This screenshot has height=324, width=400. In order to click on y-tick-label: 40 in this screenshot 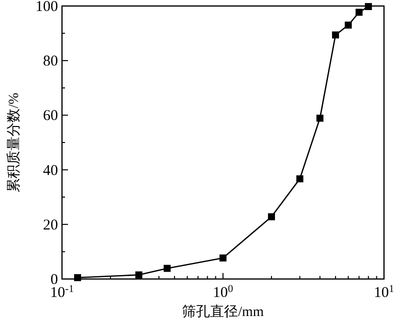, I will do `click(50, 170)`.